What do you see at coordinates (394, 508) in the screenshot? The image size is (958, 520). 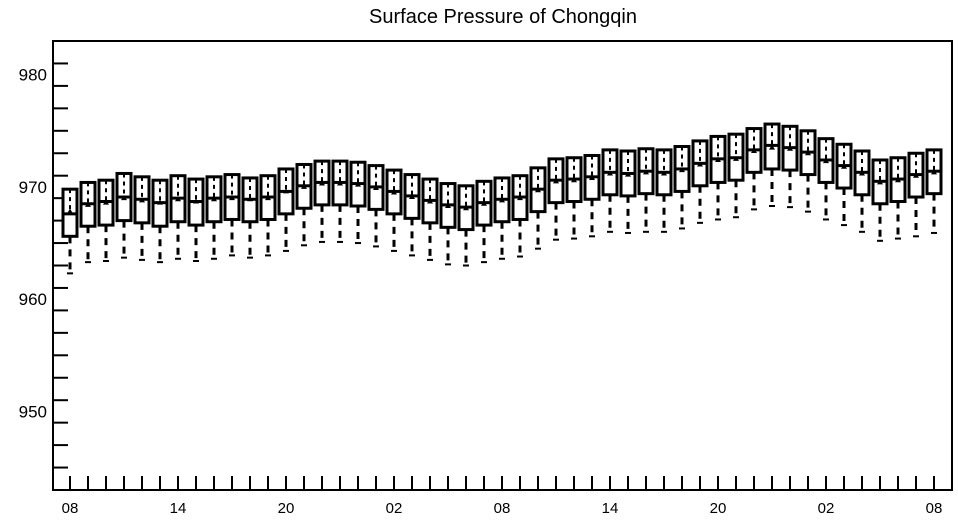 I see `x-tick-label: 02` at bounding box center [394, 508].